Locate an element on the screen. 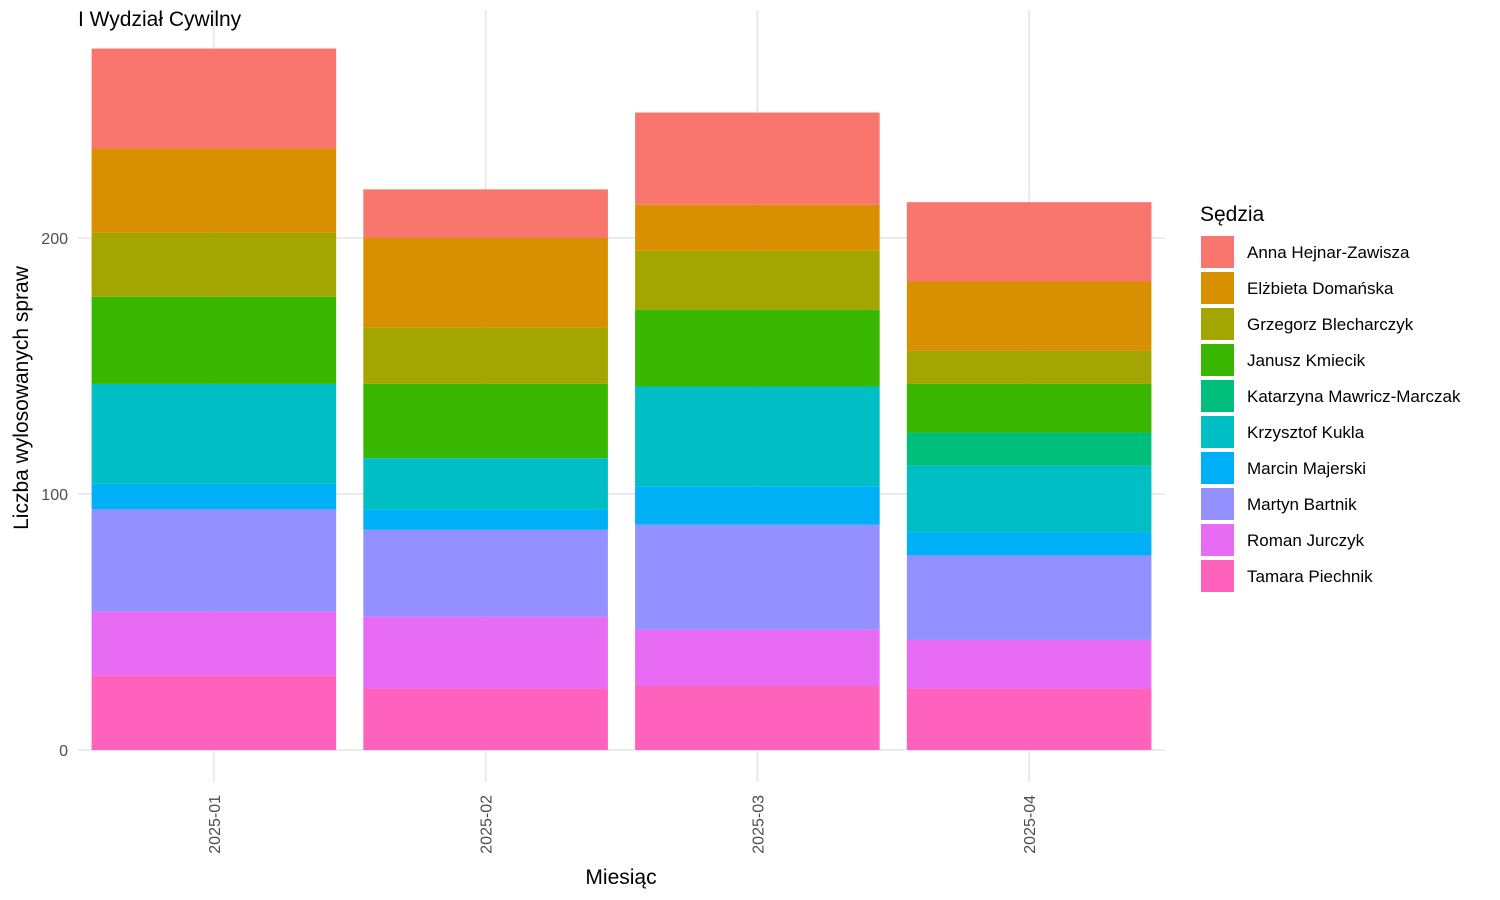  legend-label: Marcin Majerski is located at coordinates (1306, 468).